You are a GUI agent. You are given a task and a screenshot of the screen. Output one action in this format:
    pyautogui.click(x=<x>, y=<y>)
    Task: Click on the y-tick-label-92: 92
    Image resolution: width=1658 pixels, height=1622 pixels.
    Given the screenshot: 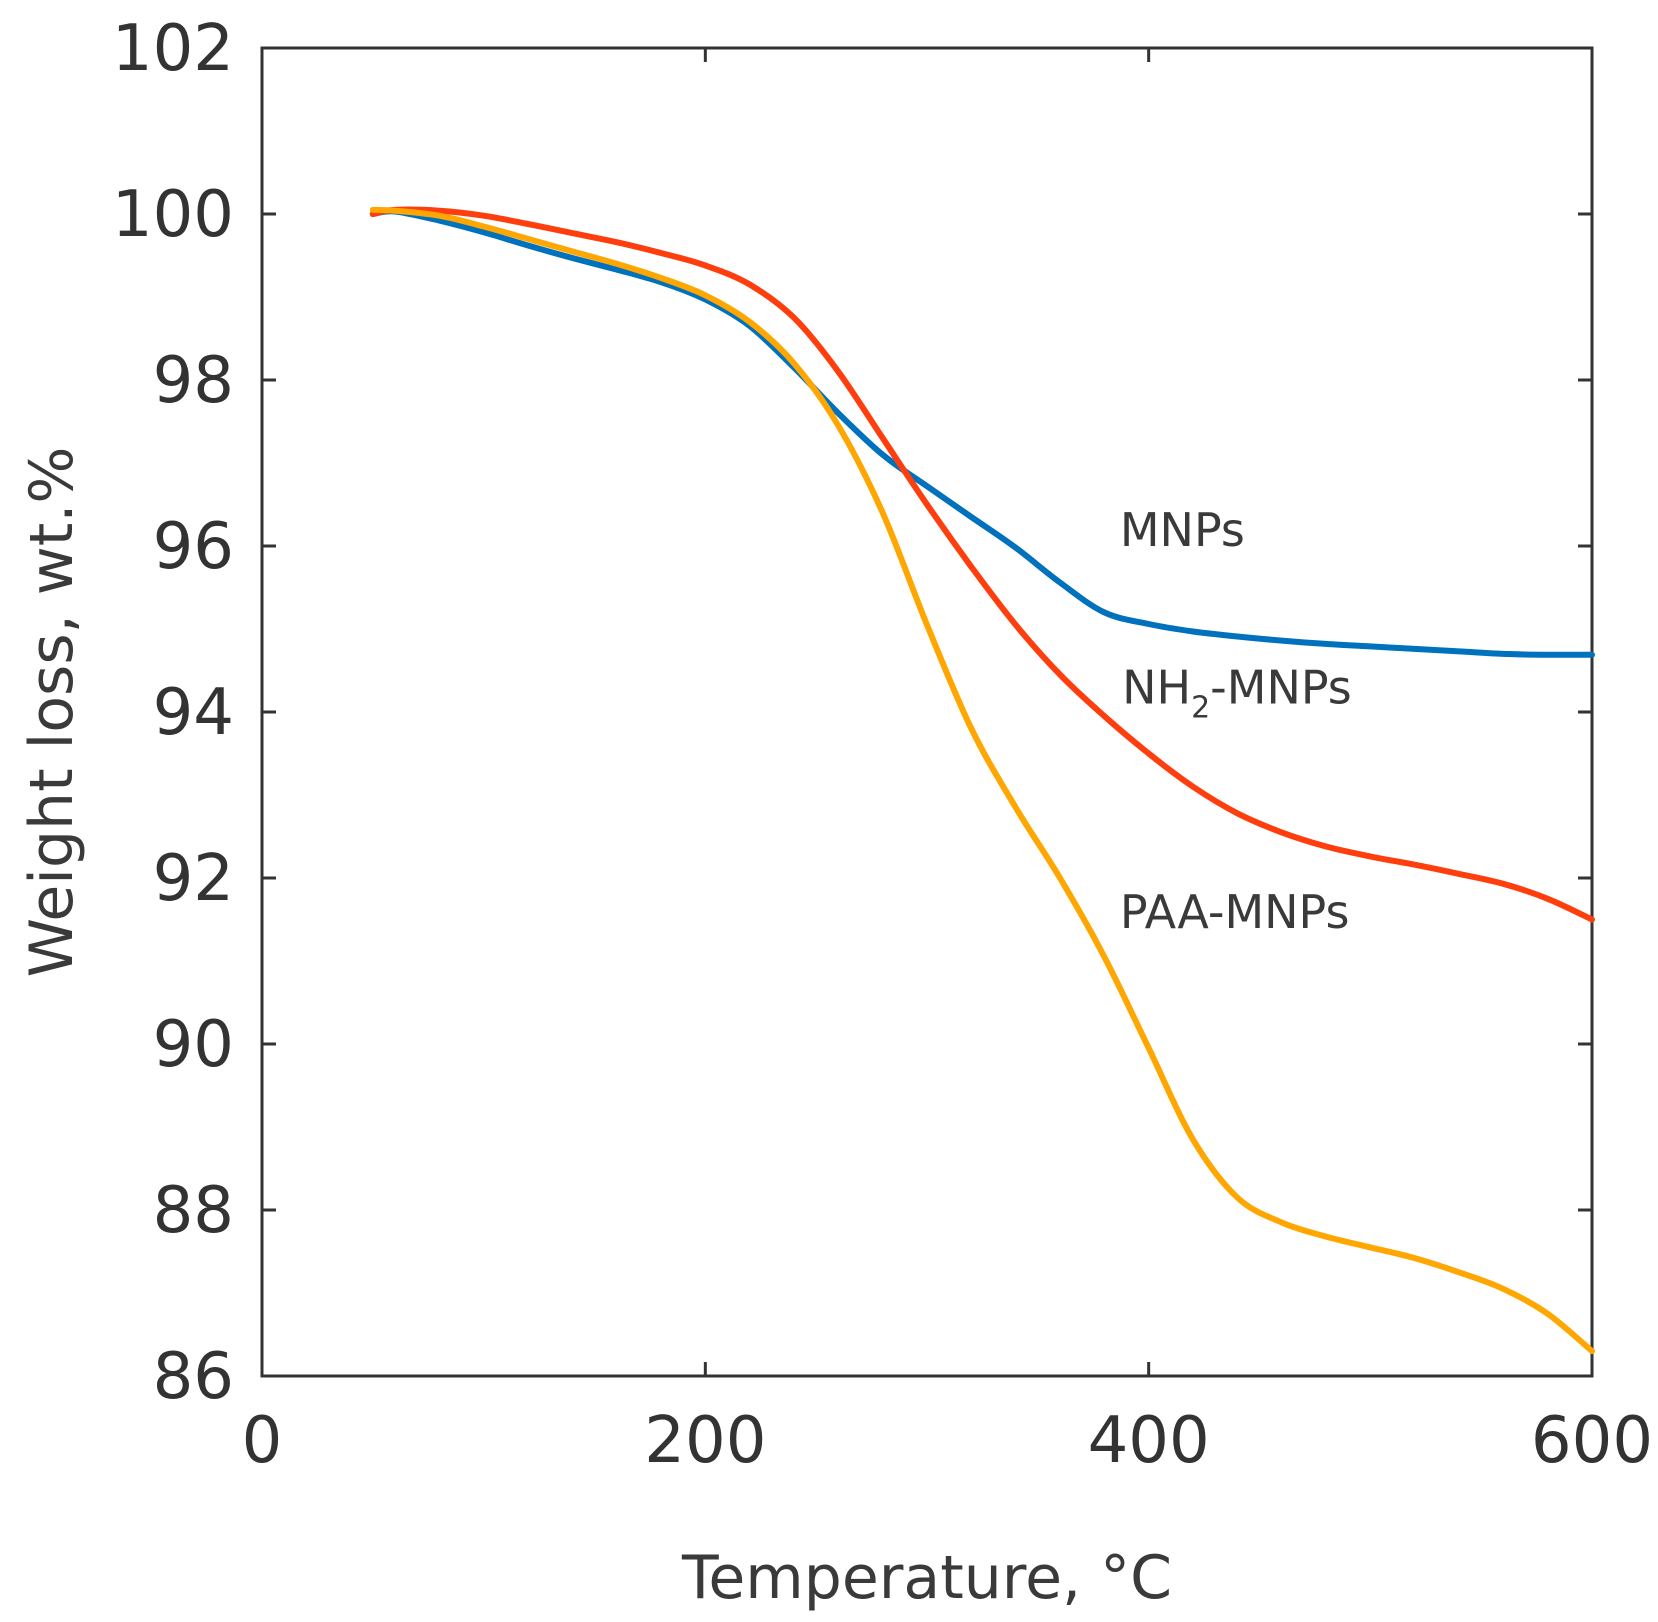 What is the action you would take?
    pyautogui.click(x=193, y=879)
    